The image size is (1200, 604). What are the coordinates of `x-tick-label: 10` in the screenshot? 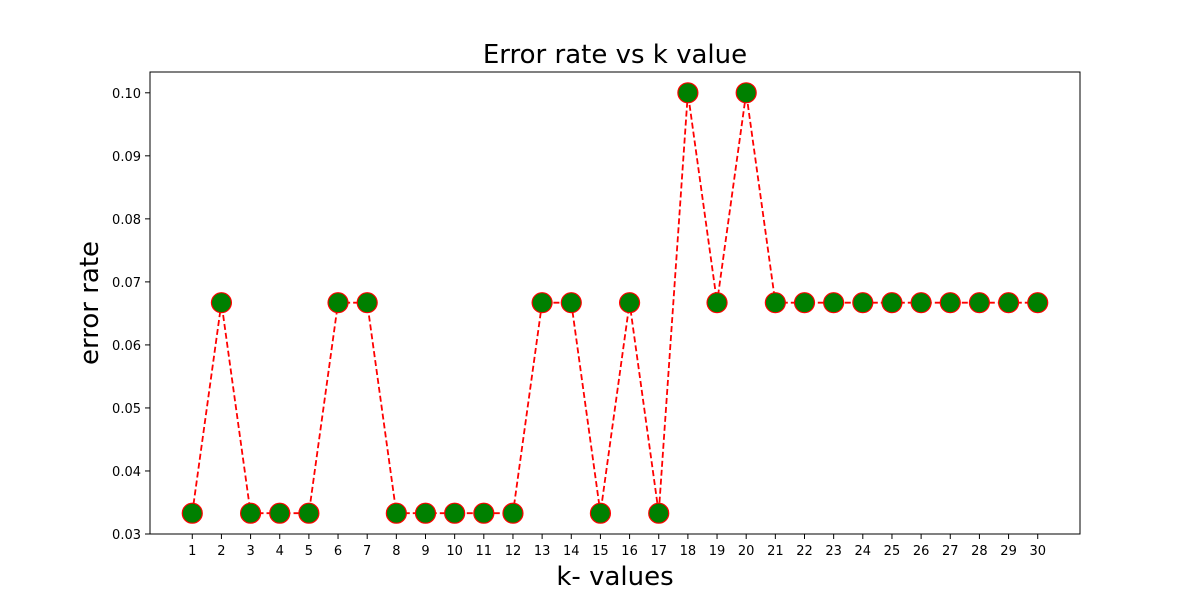 It's located at (454, 551).